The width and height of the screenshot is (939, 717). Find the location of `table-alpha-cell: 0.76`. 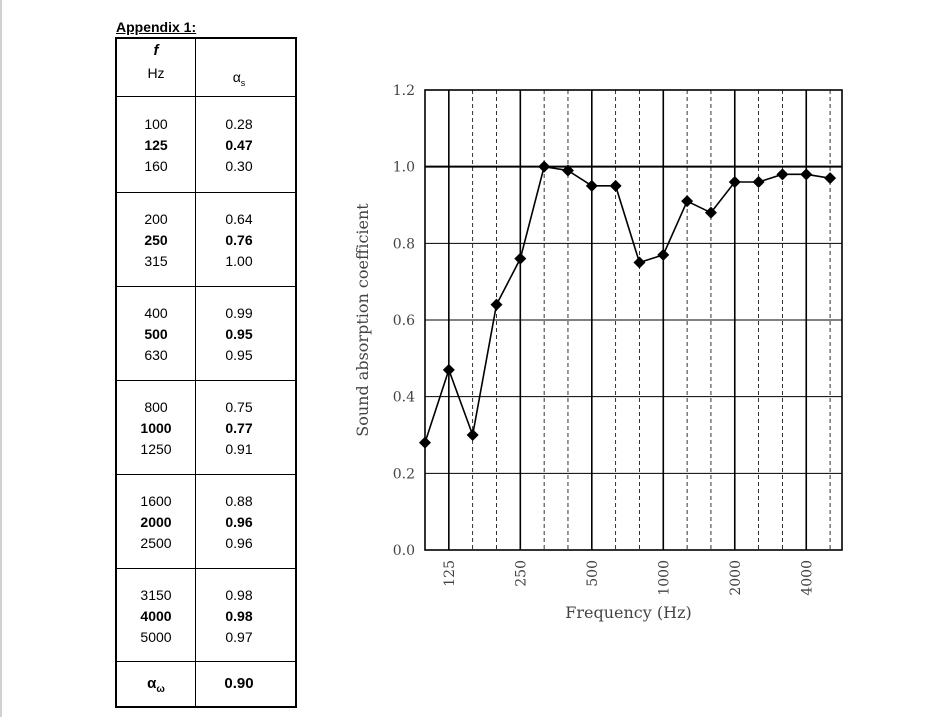

table-alpha-cell: 0.76 is located at coordinates (239, 240).